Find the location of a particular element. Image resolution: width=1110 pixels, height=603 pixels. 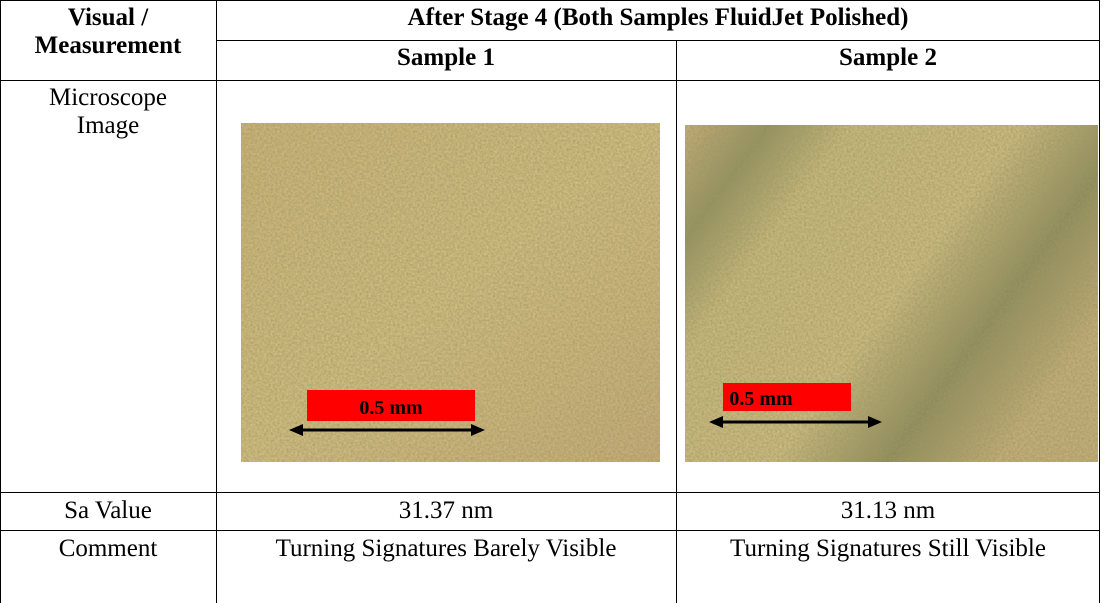

header-text: Measurement is located at coordinates (108, 45).